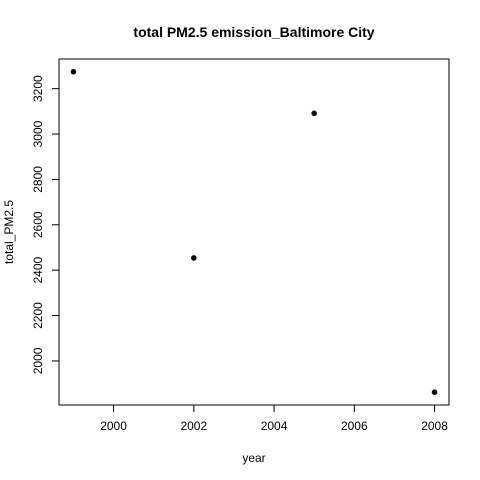 This screenshot has height=480, width=480. I want to click on x-tick-label: 2002, so click(193, 426).